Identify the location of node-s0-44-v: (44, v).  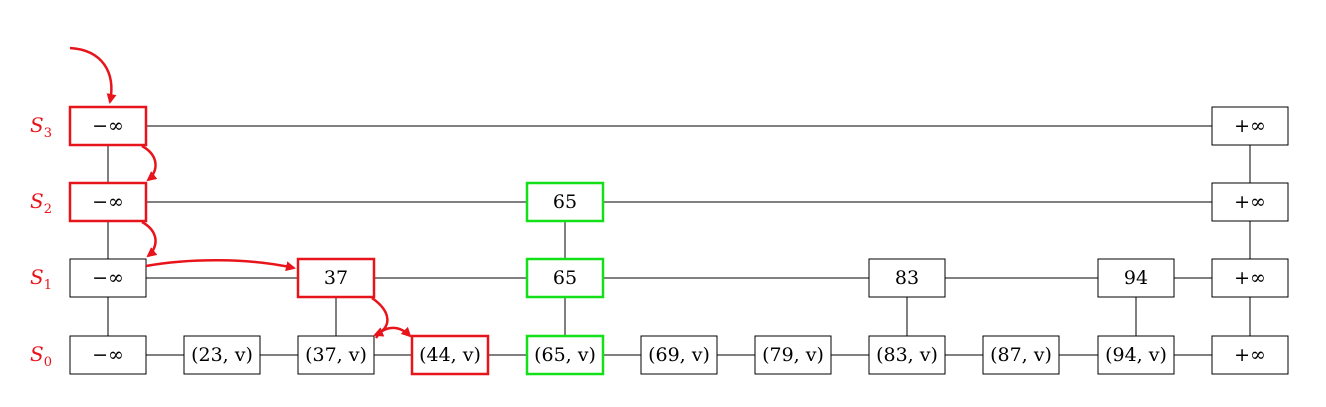
(450, 355).